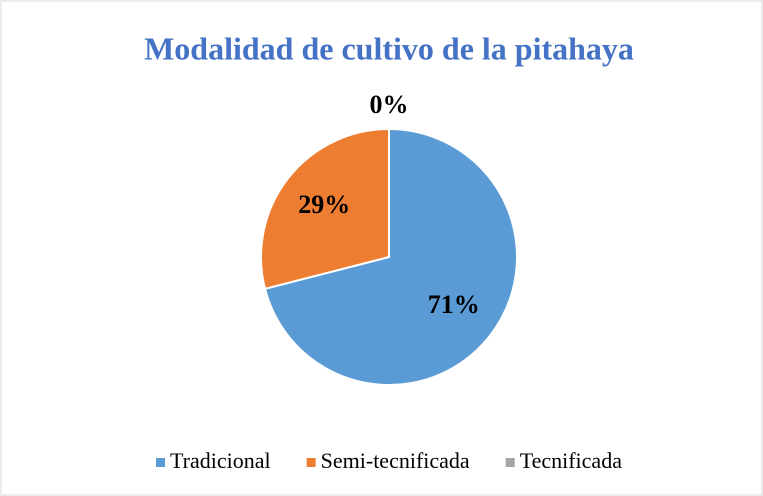  I want to click on legend-label: Tradicional, so click(220, 460).